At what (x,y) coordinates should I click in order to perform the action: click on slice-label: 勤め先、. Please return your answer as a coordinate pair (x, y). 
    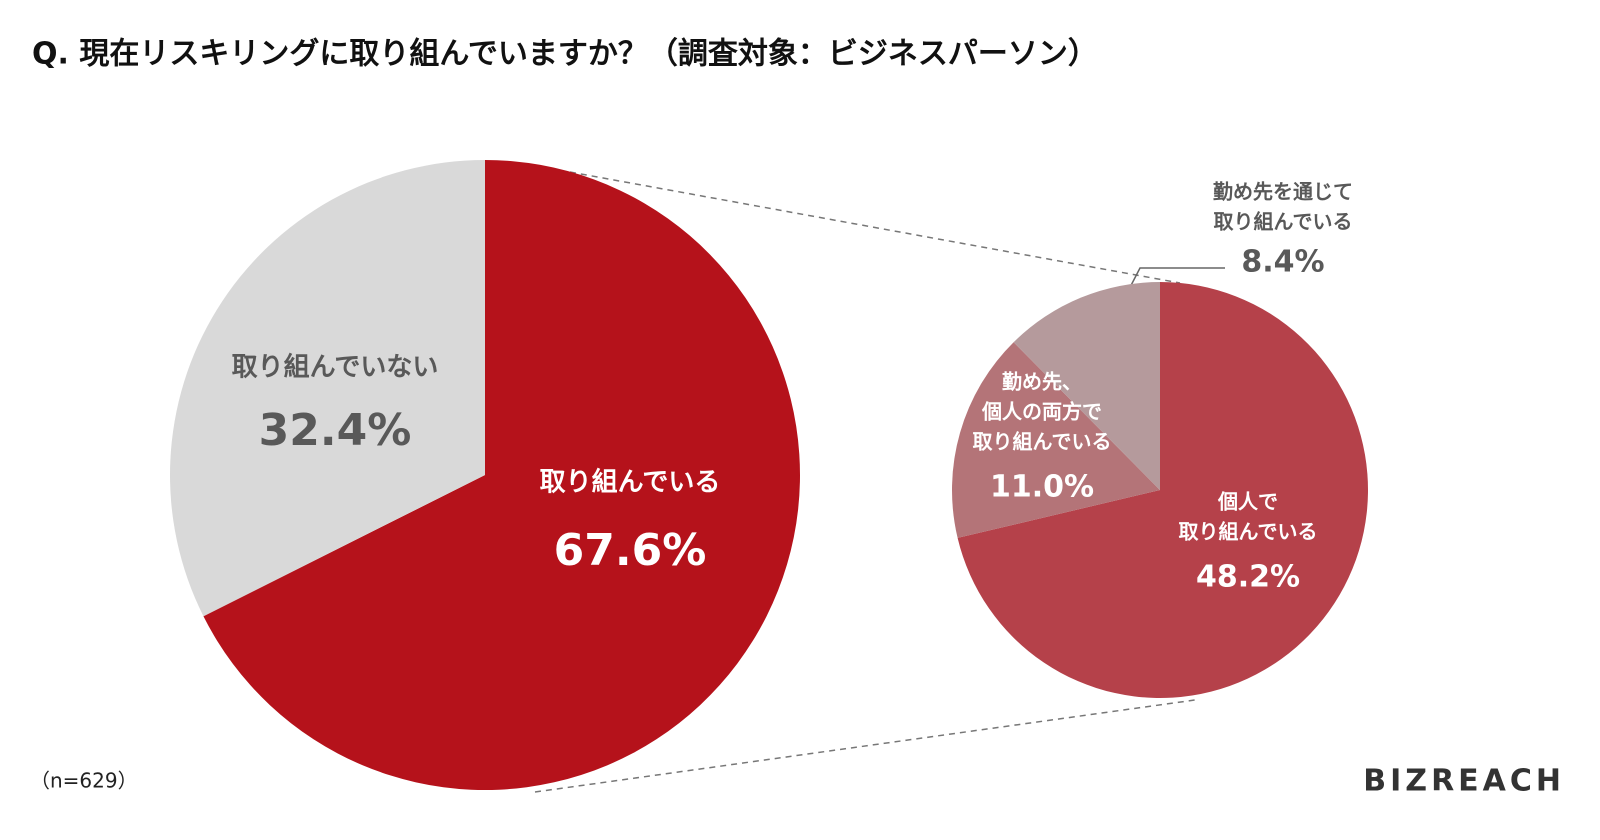
    Looking at the image, I should click on (1042, 382).